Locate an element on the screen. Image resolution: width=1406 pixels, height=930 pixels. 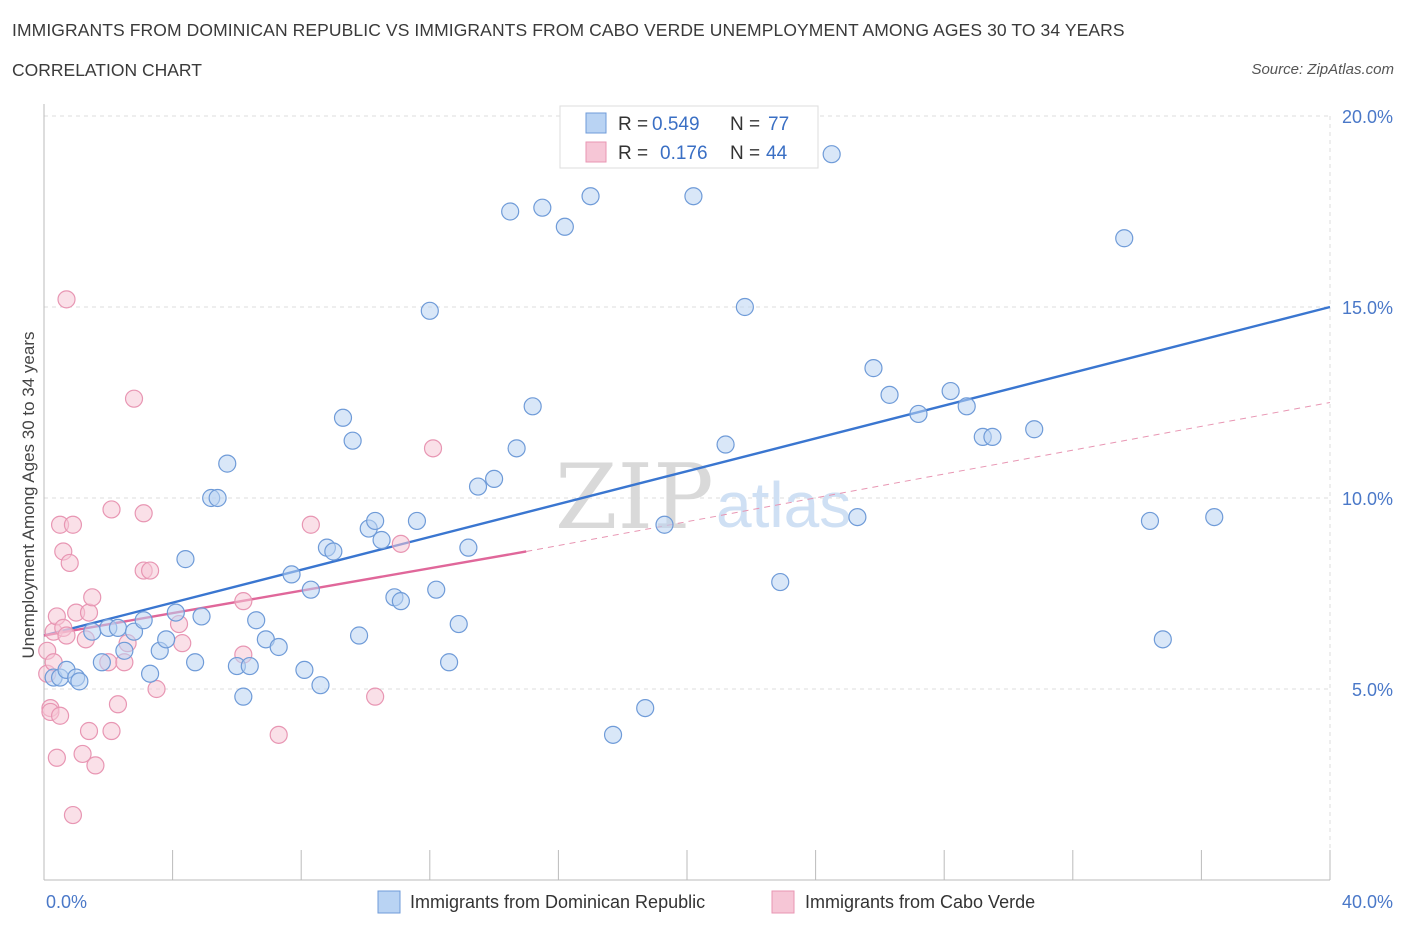
legend-swatch-blue is located at coordinates (596, 123).